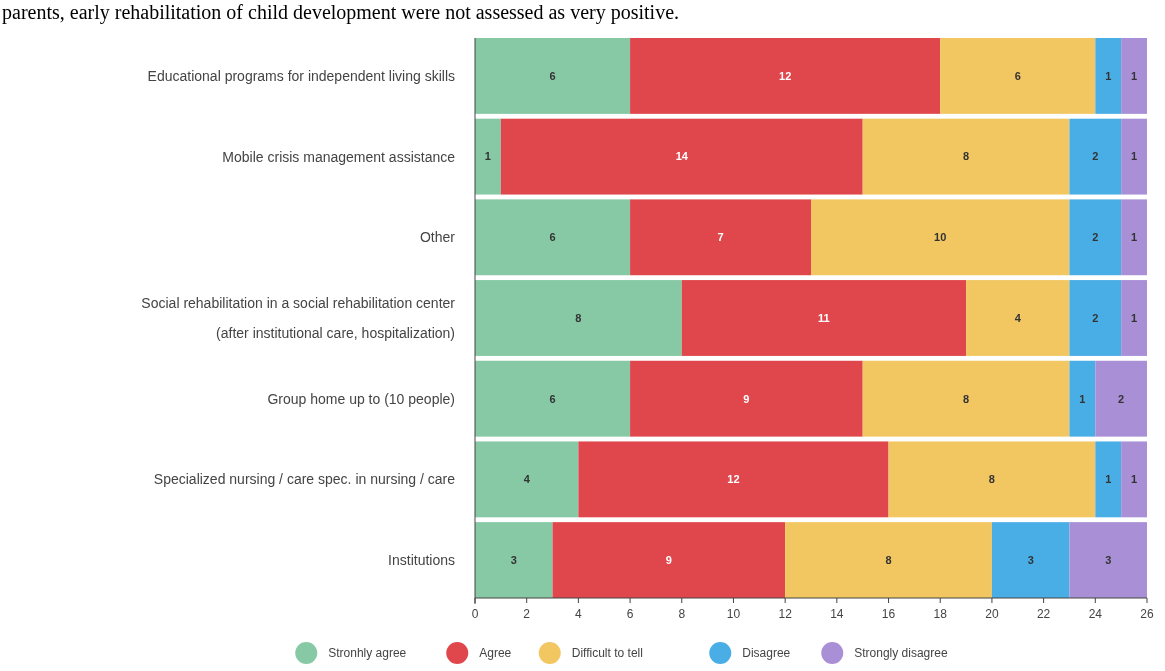  I want to click on x-tick-label: 10, so click(733, 614).